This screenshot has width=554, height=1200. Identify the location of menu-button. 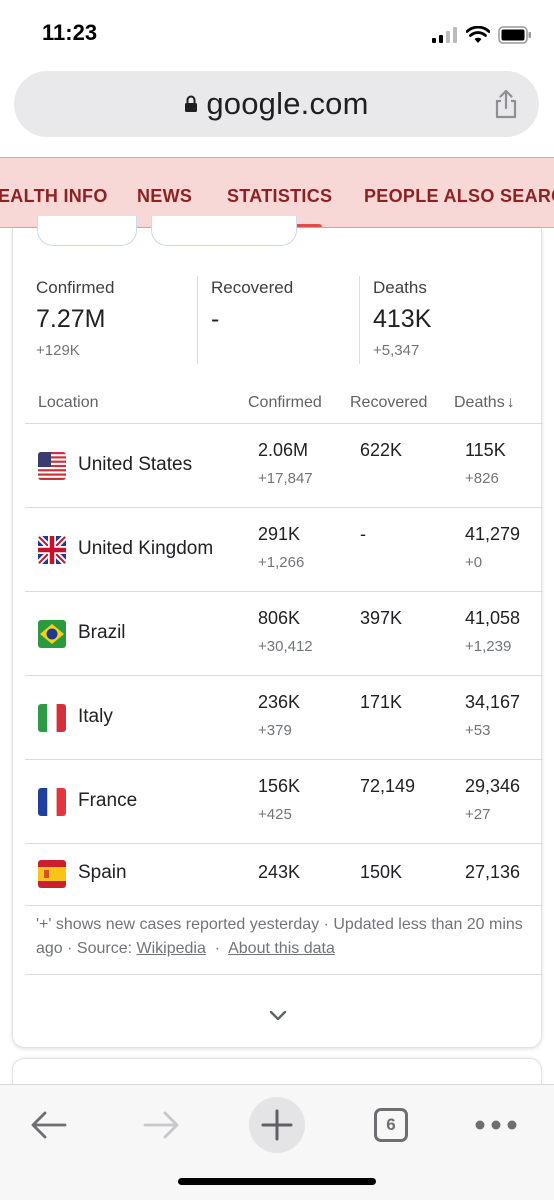
(496, 1125).